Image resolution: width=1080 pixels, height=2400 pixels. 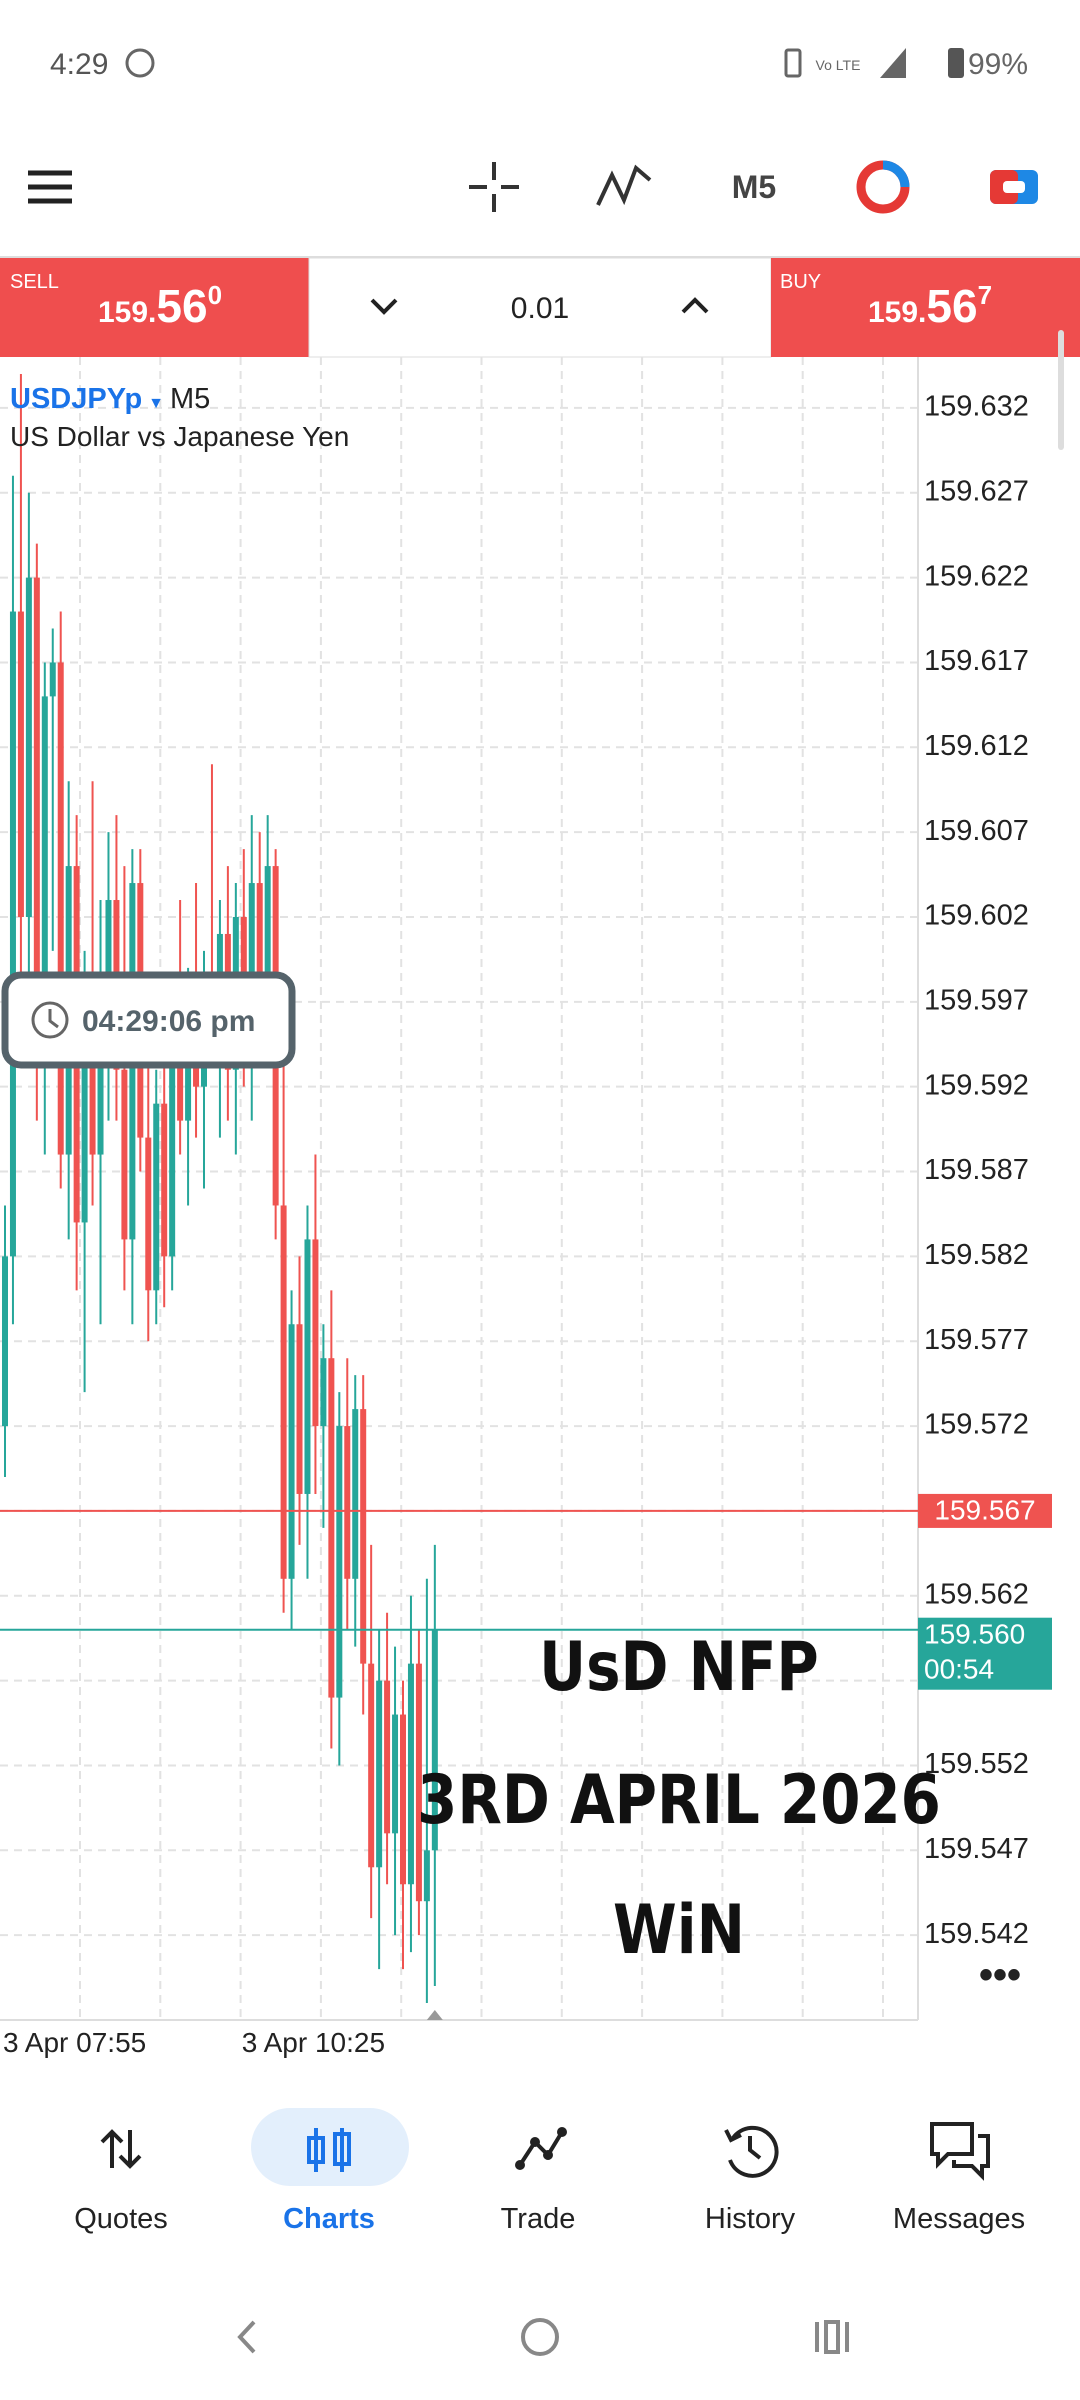 I want to click on accounts-button, so click(x=883, y=187).